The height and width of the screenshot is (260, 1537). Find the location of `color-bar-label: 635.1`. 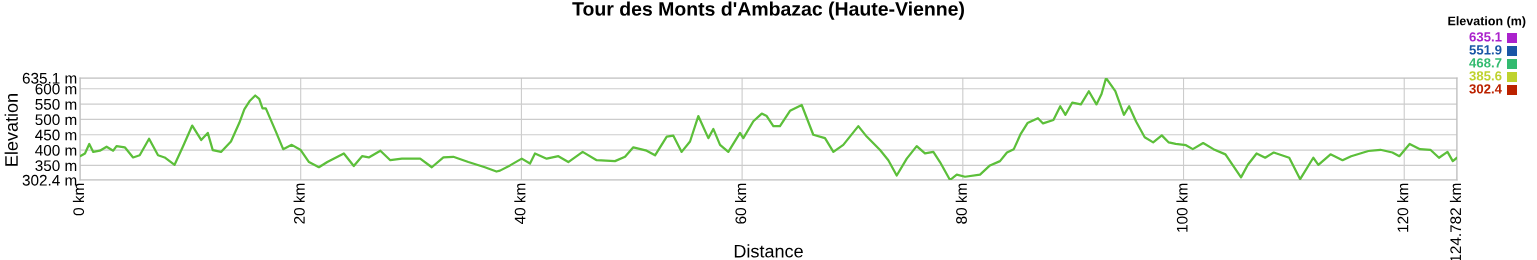

color-bar-label: 635.1 is located at coordinates (1485, 37).